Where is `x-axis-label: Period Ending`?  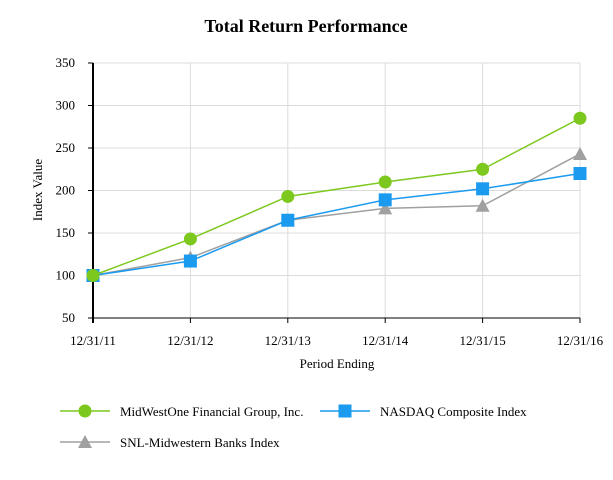
x-axis-label: Period Ending is located at coordinates (337, 363).